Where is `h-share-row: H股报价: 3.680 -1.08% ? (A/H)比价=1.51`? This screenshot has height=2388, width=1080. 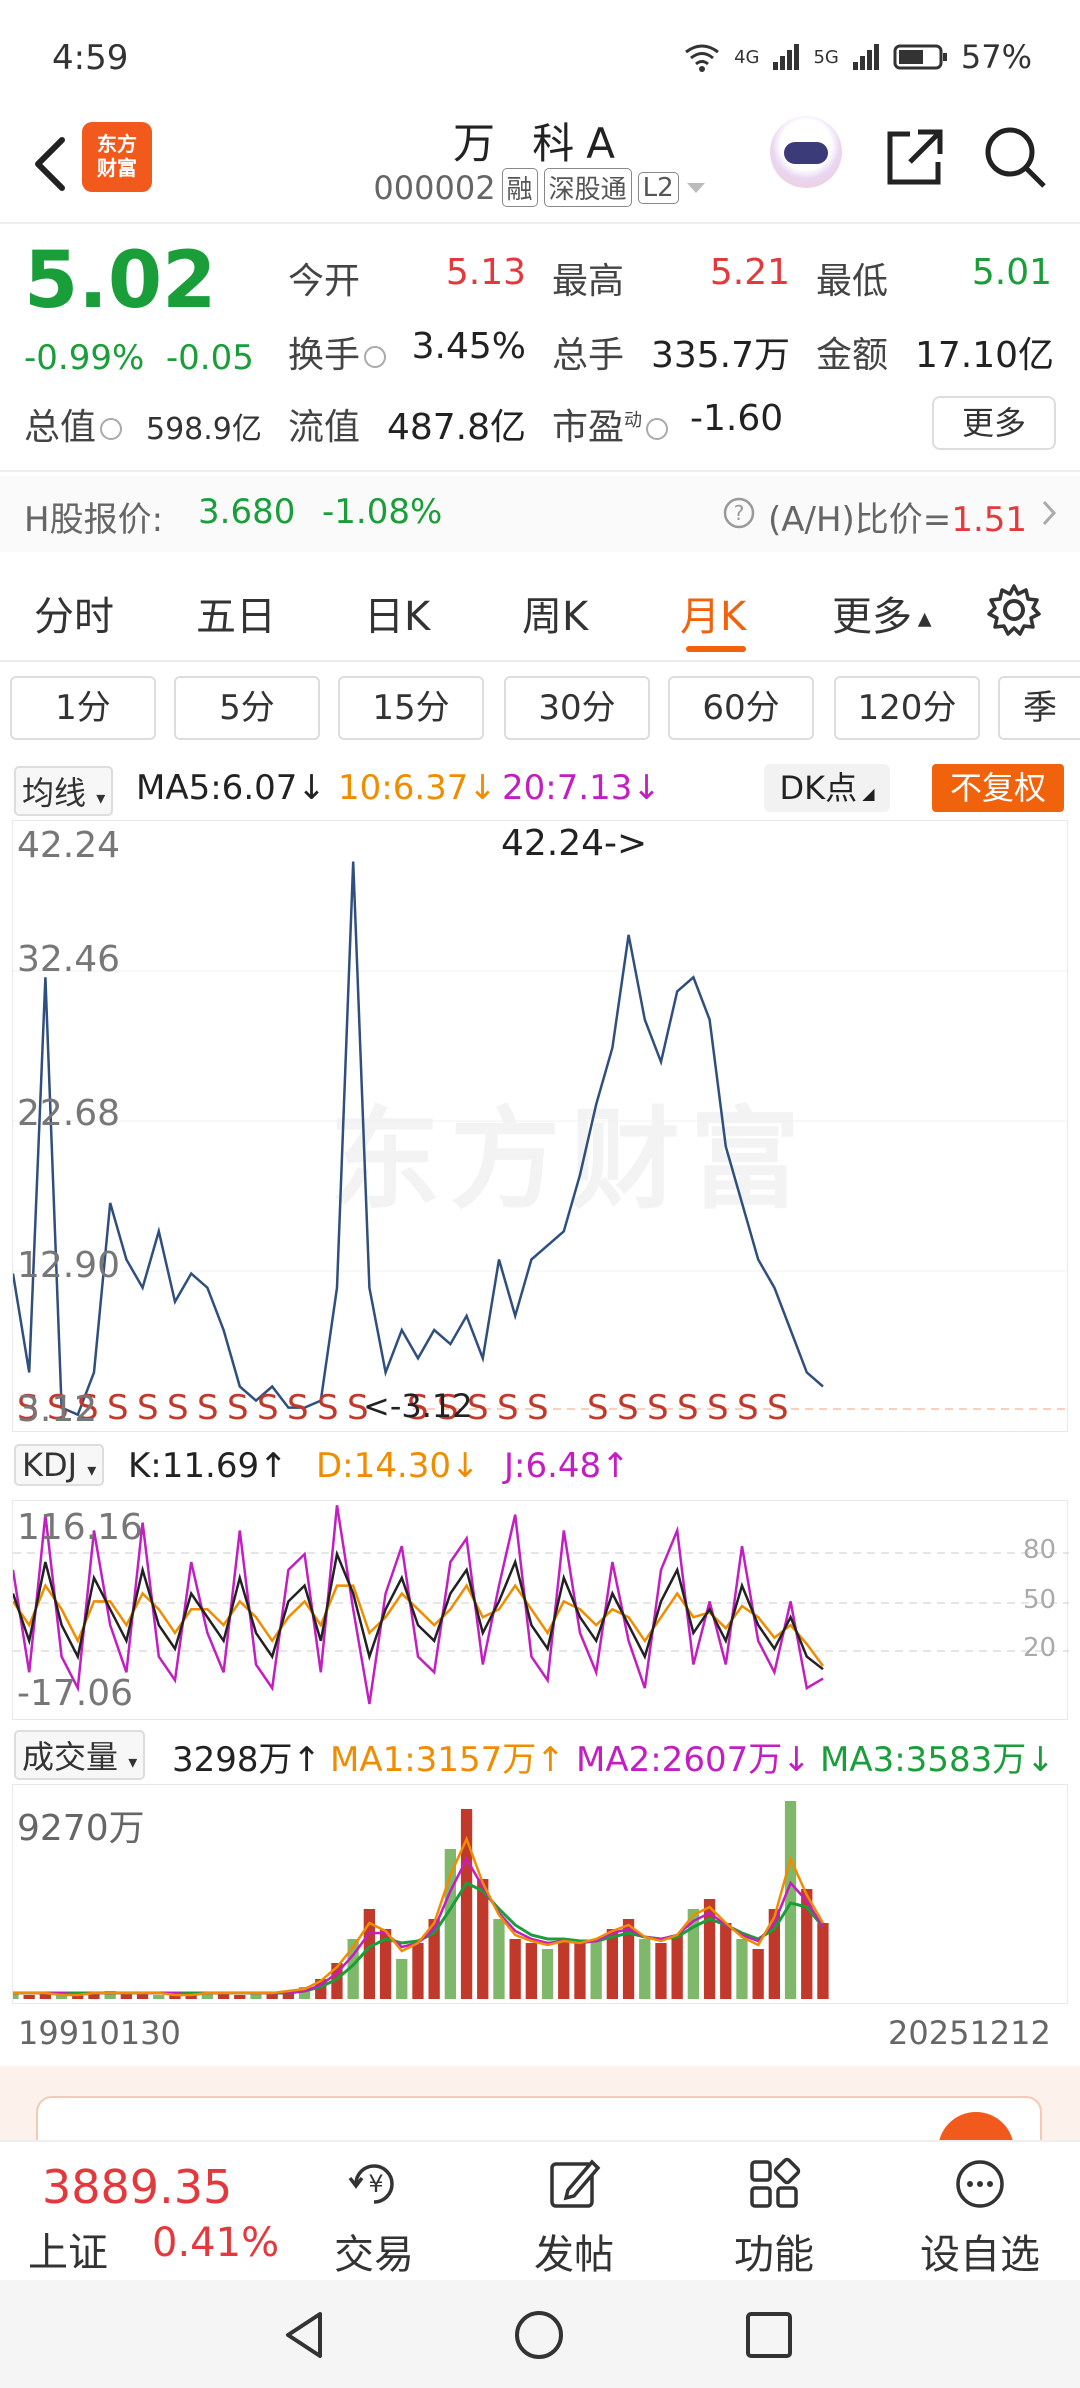
h-share-row: H股报价: 3.680 -1.08% ? (A/H)比价=1.51 is located at coordinates (540, 514).